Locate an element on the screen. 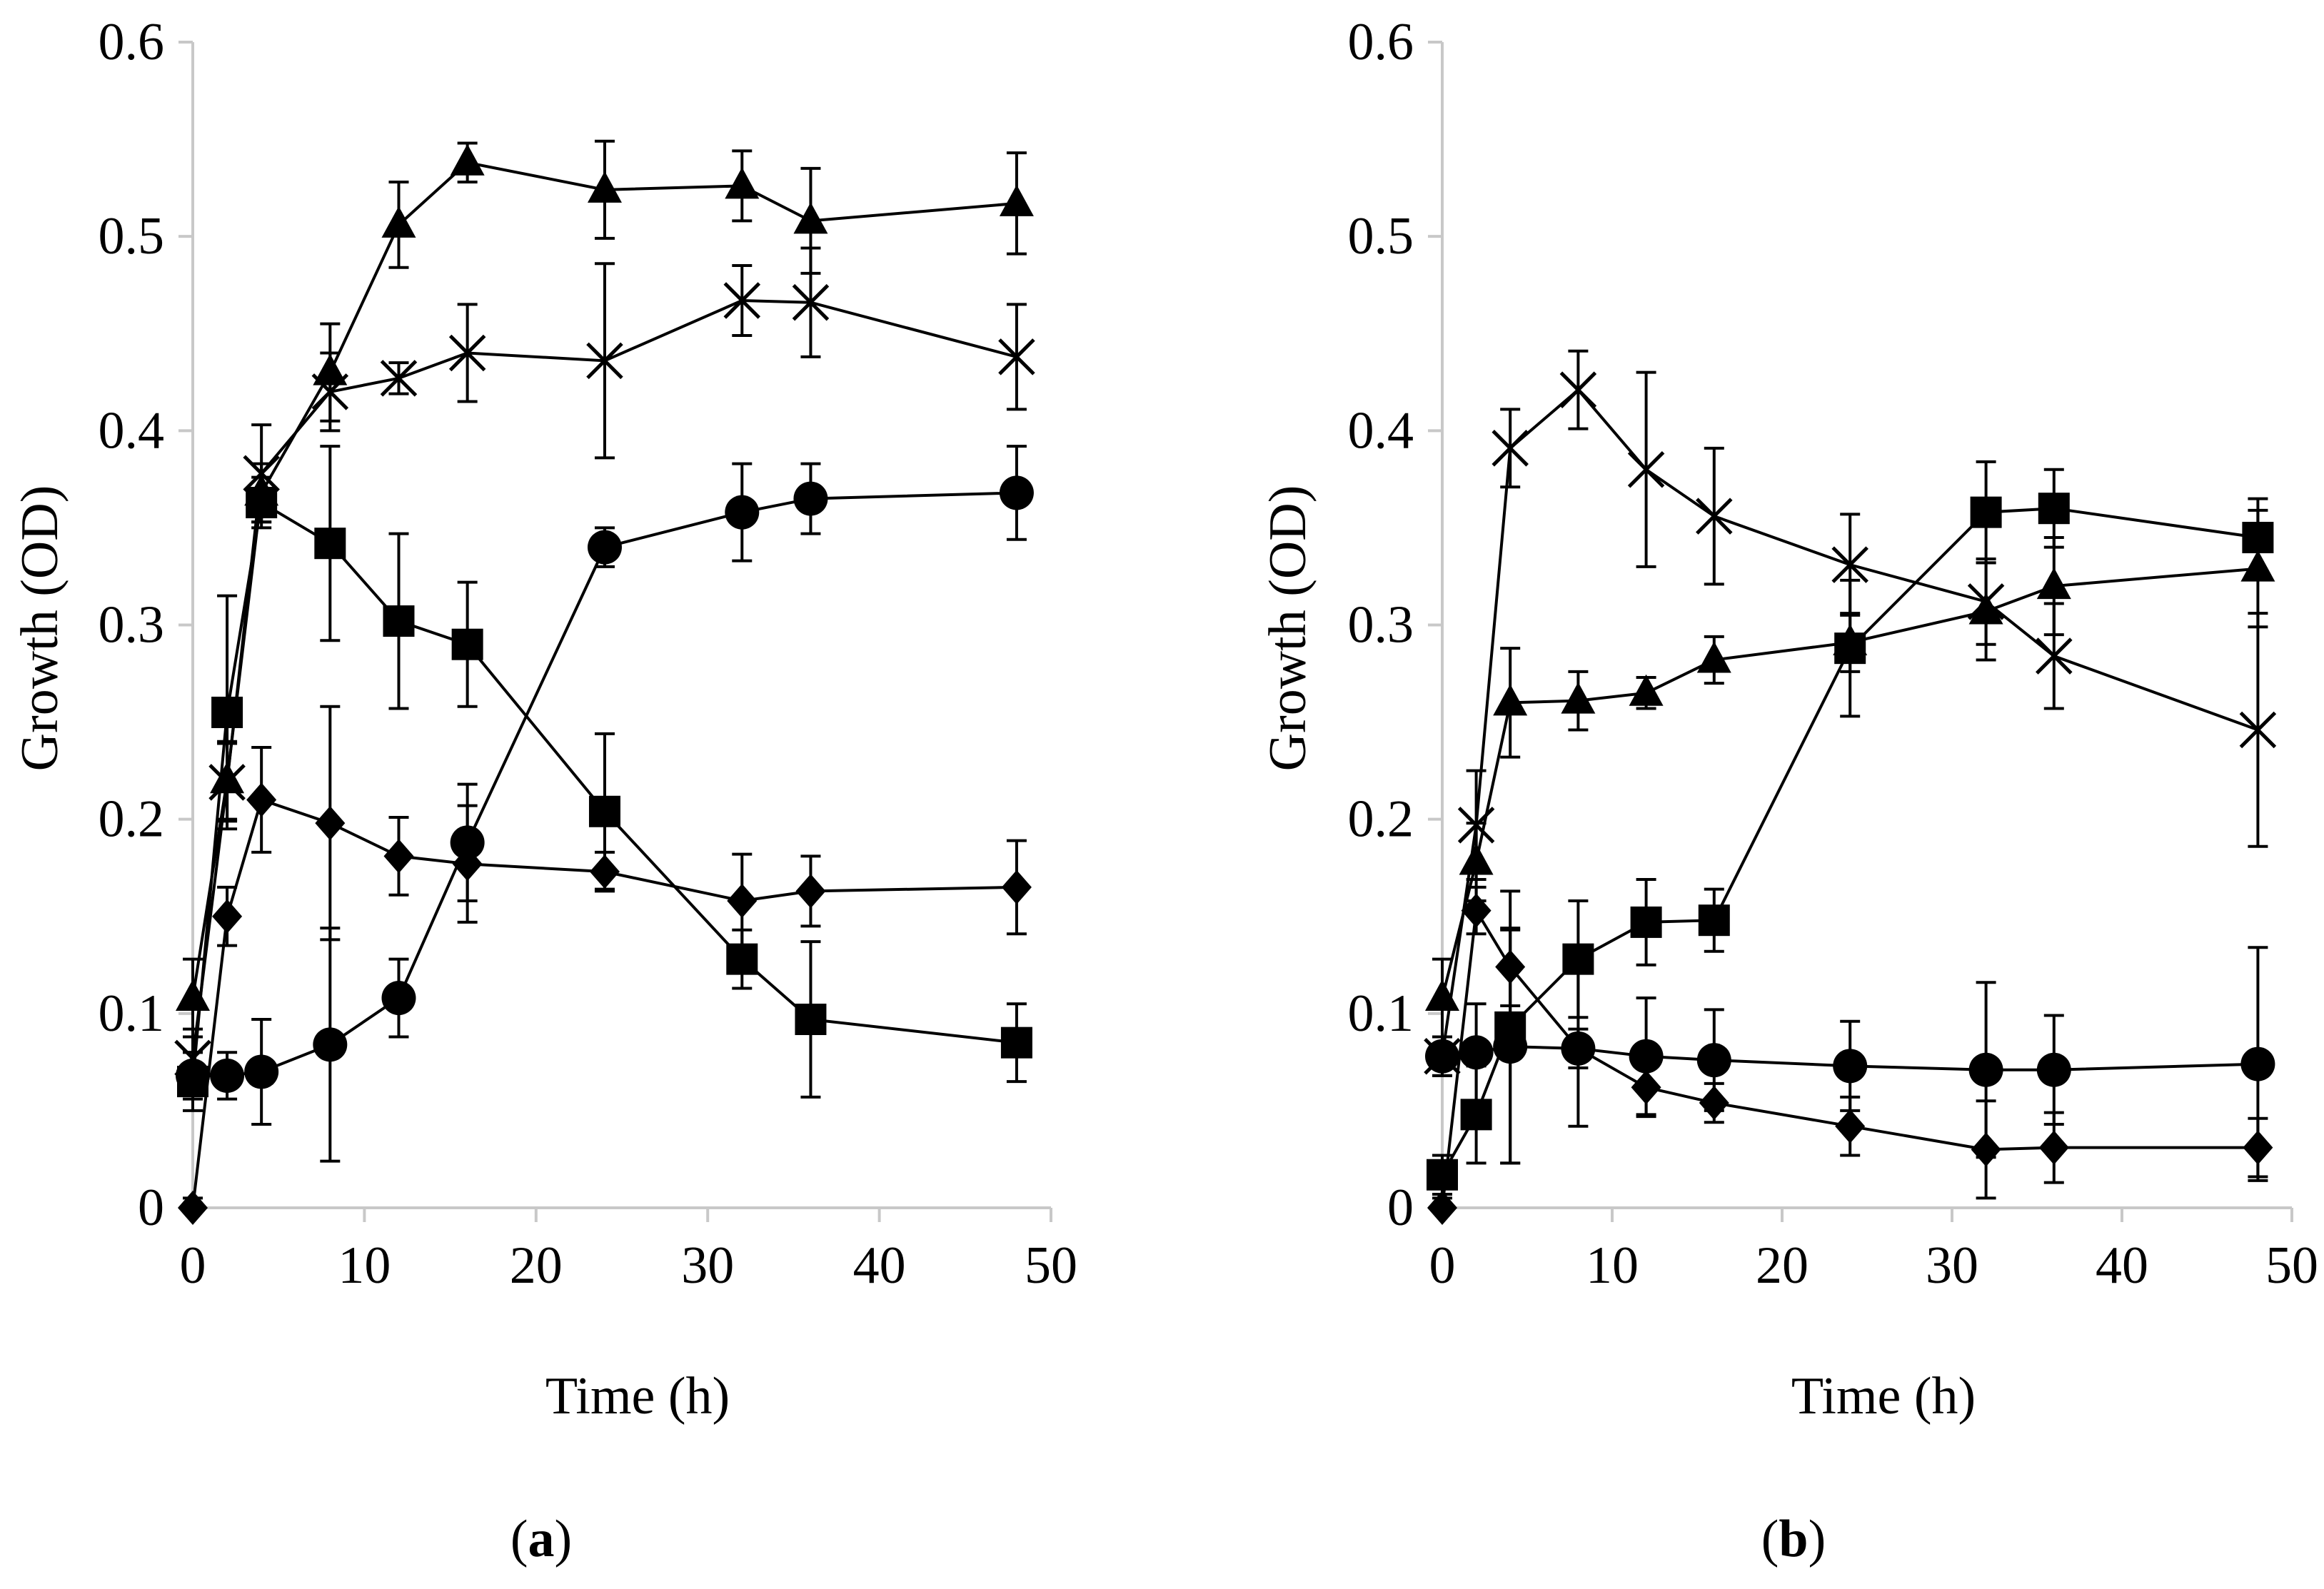 The height and width of the screenshot is (1589, 2324). panel-b-x-tick-label: 50 is located at coordinates (2292, 1265).